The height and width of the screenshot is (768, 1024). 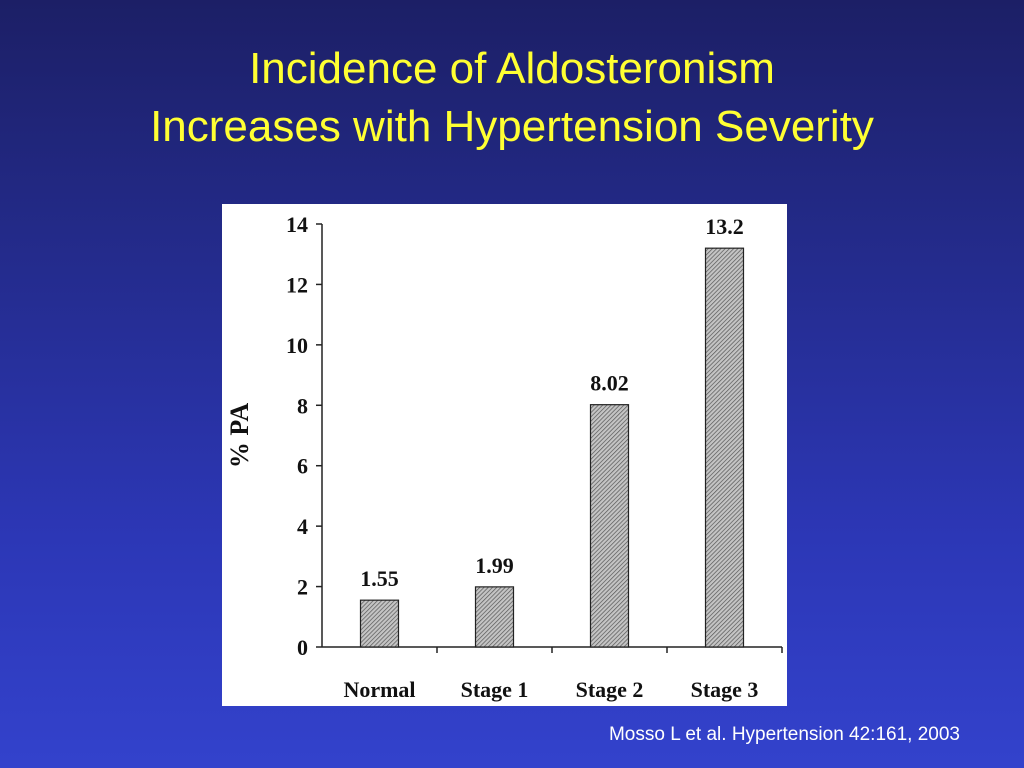 I want to click on y-axis-title: % PA, so click(x=239, y=435).